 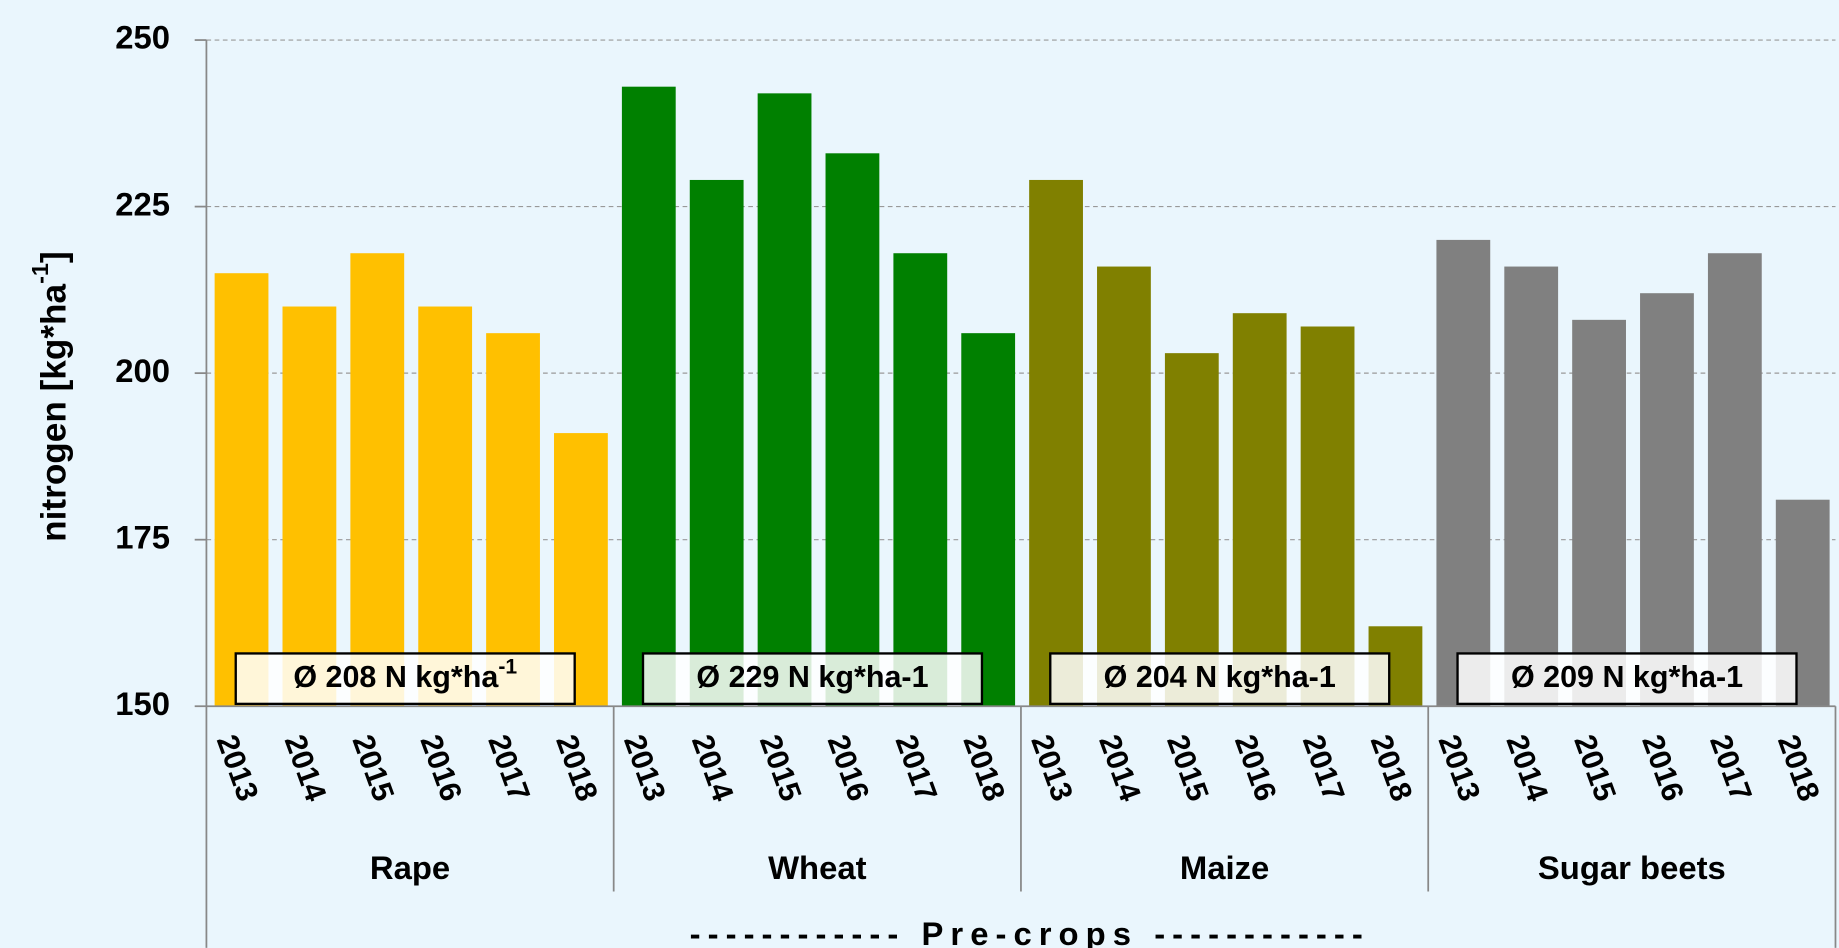 I want to click on y-tick-label: 225, so click(x=142, y=203).